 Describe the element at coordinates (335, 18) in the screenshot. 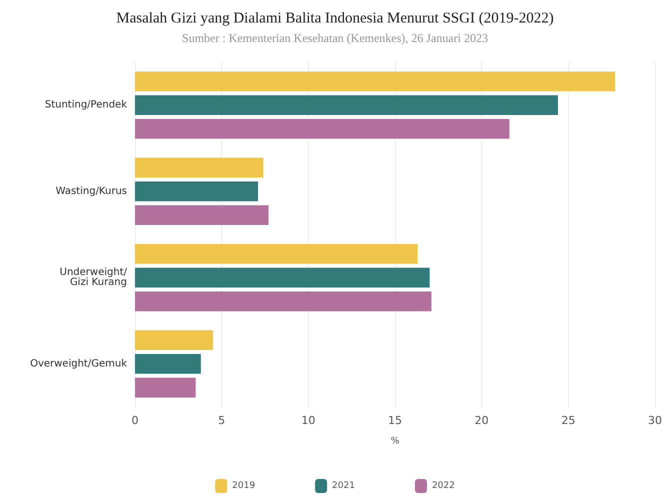

I see `chart-title: Masalah Gizi yang Dialami Balita Indonesia Menurut SSGI (2019-2022)` at that location.